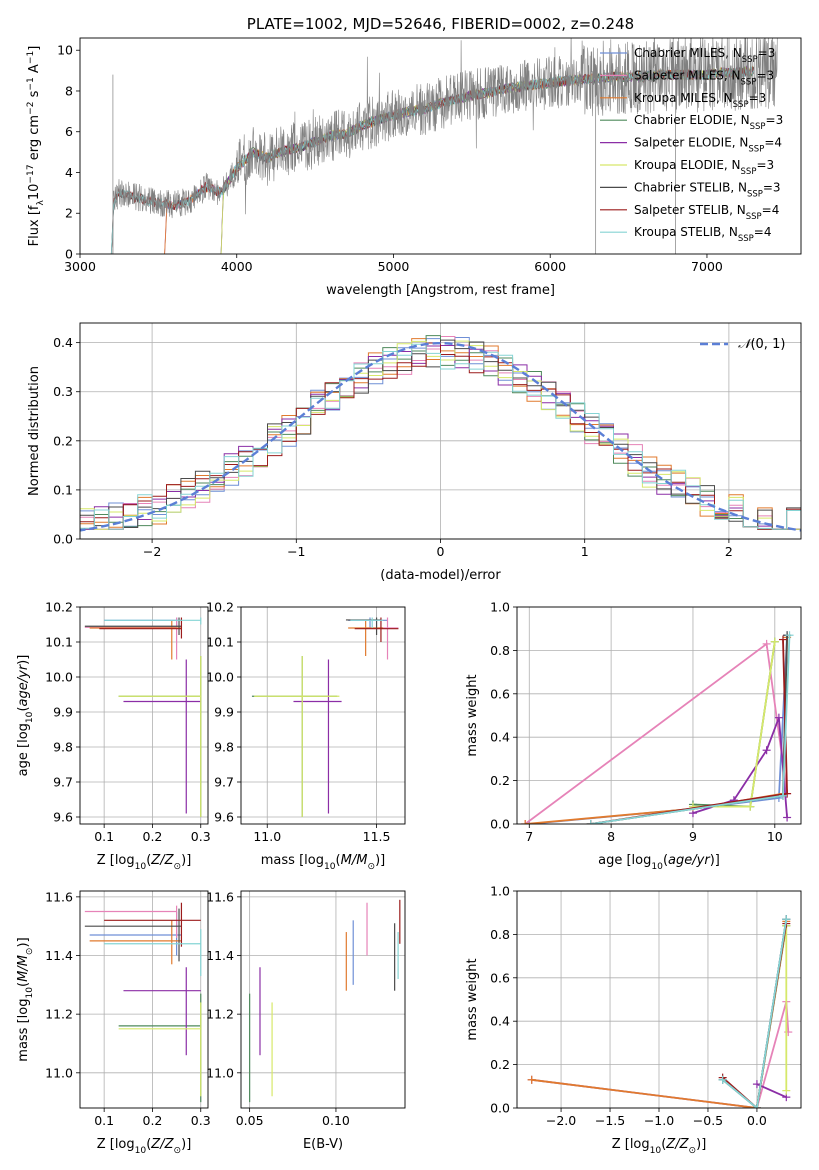 The height and width of the screenshot is (1170, 819). Describe the element at coordinates (441, 551) in the screenshot. I see `x-tick-label: 0` at that location.